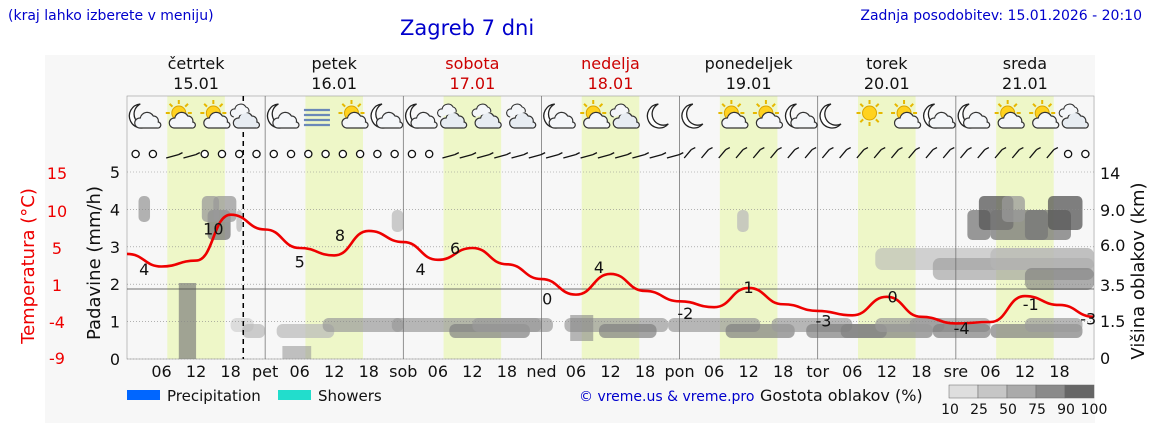  I want to click on weather-icons, so click(608, 114).